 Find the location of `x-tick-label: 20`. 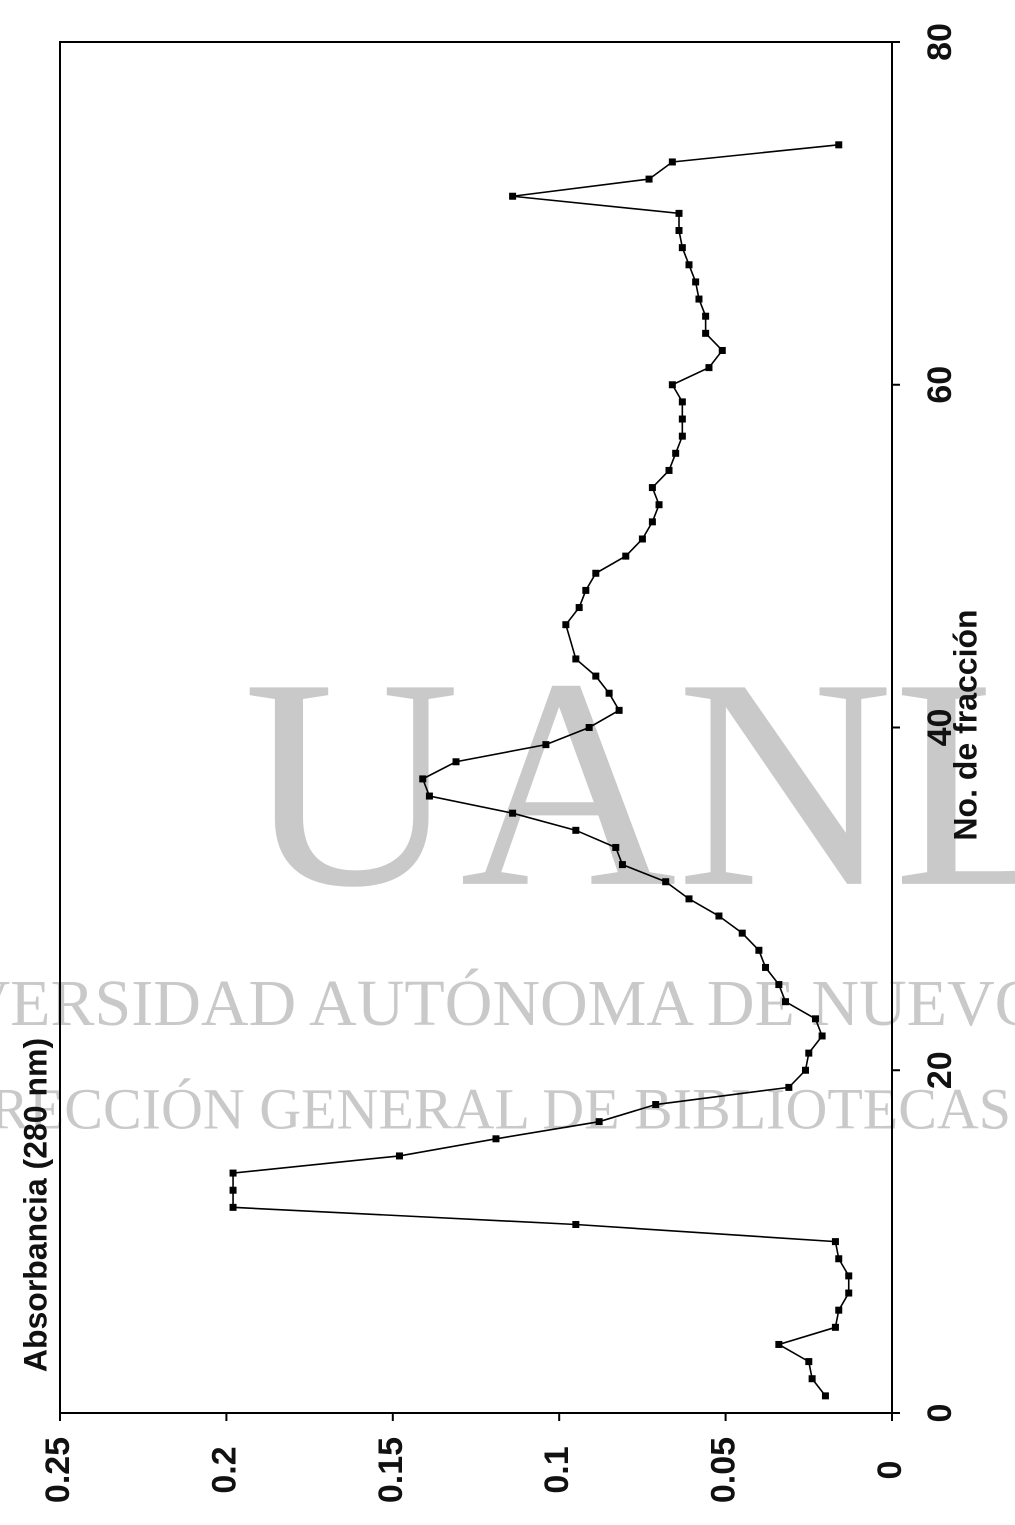

x-tick-label: 20 is located at coordinates (940, 1070).